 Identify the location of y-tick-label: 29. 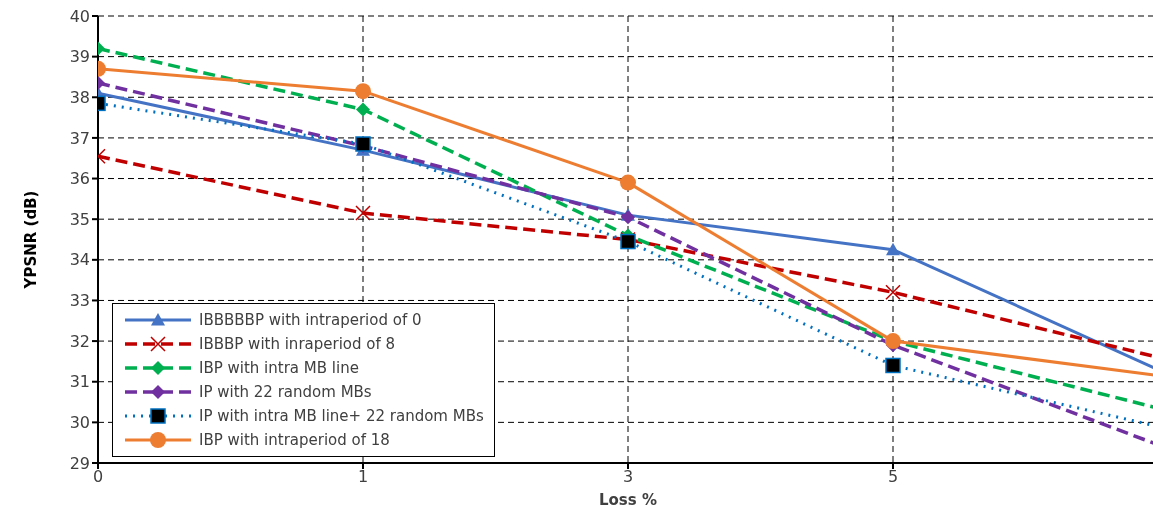
(79, 463).